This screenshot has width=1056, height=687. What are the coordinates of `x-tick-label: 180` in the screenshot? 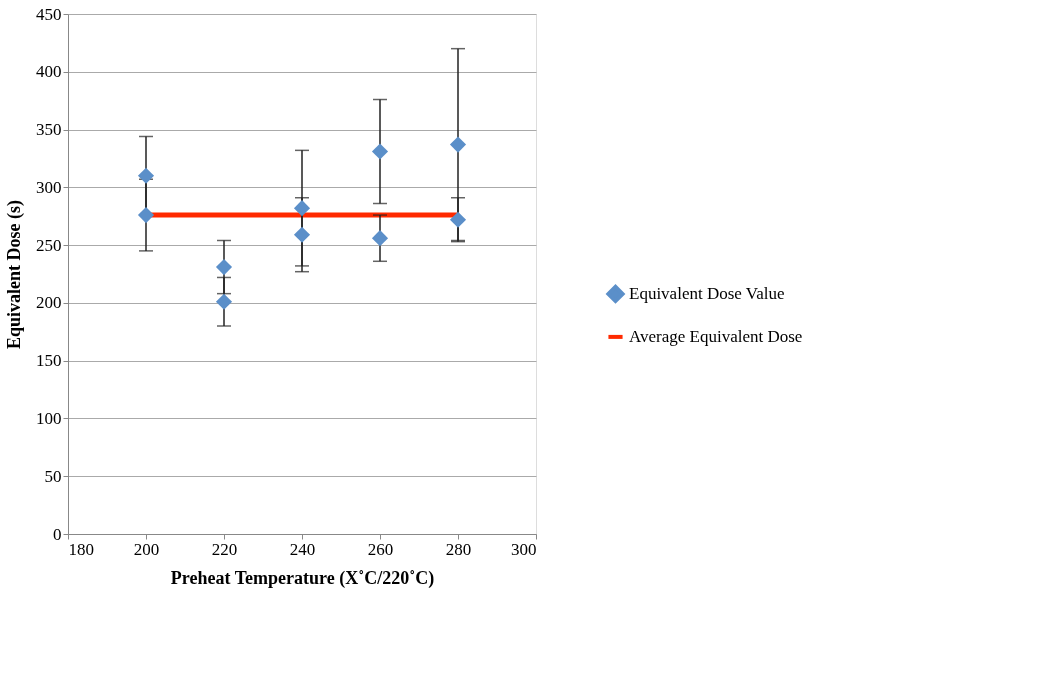 It's located at (81, 549).